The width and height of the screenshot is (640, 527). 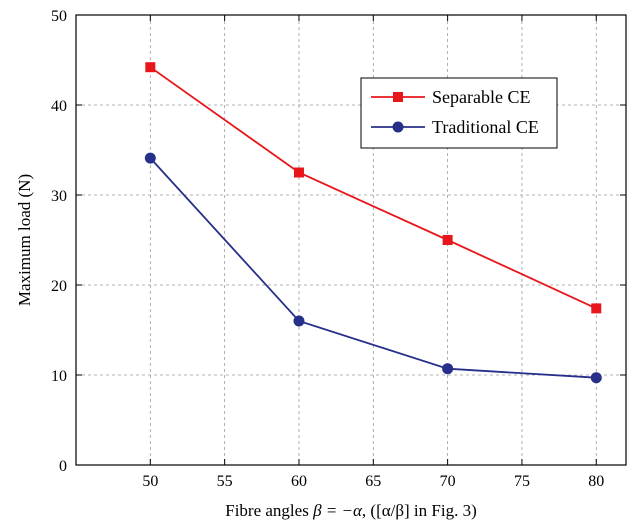 I want to click on x-tick-label: 75, so click(x=522, y=481).